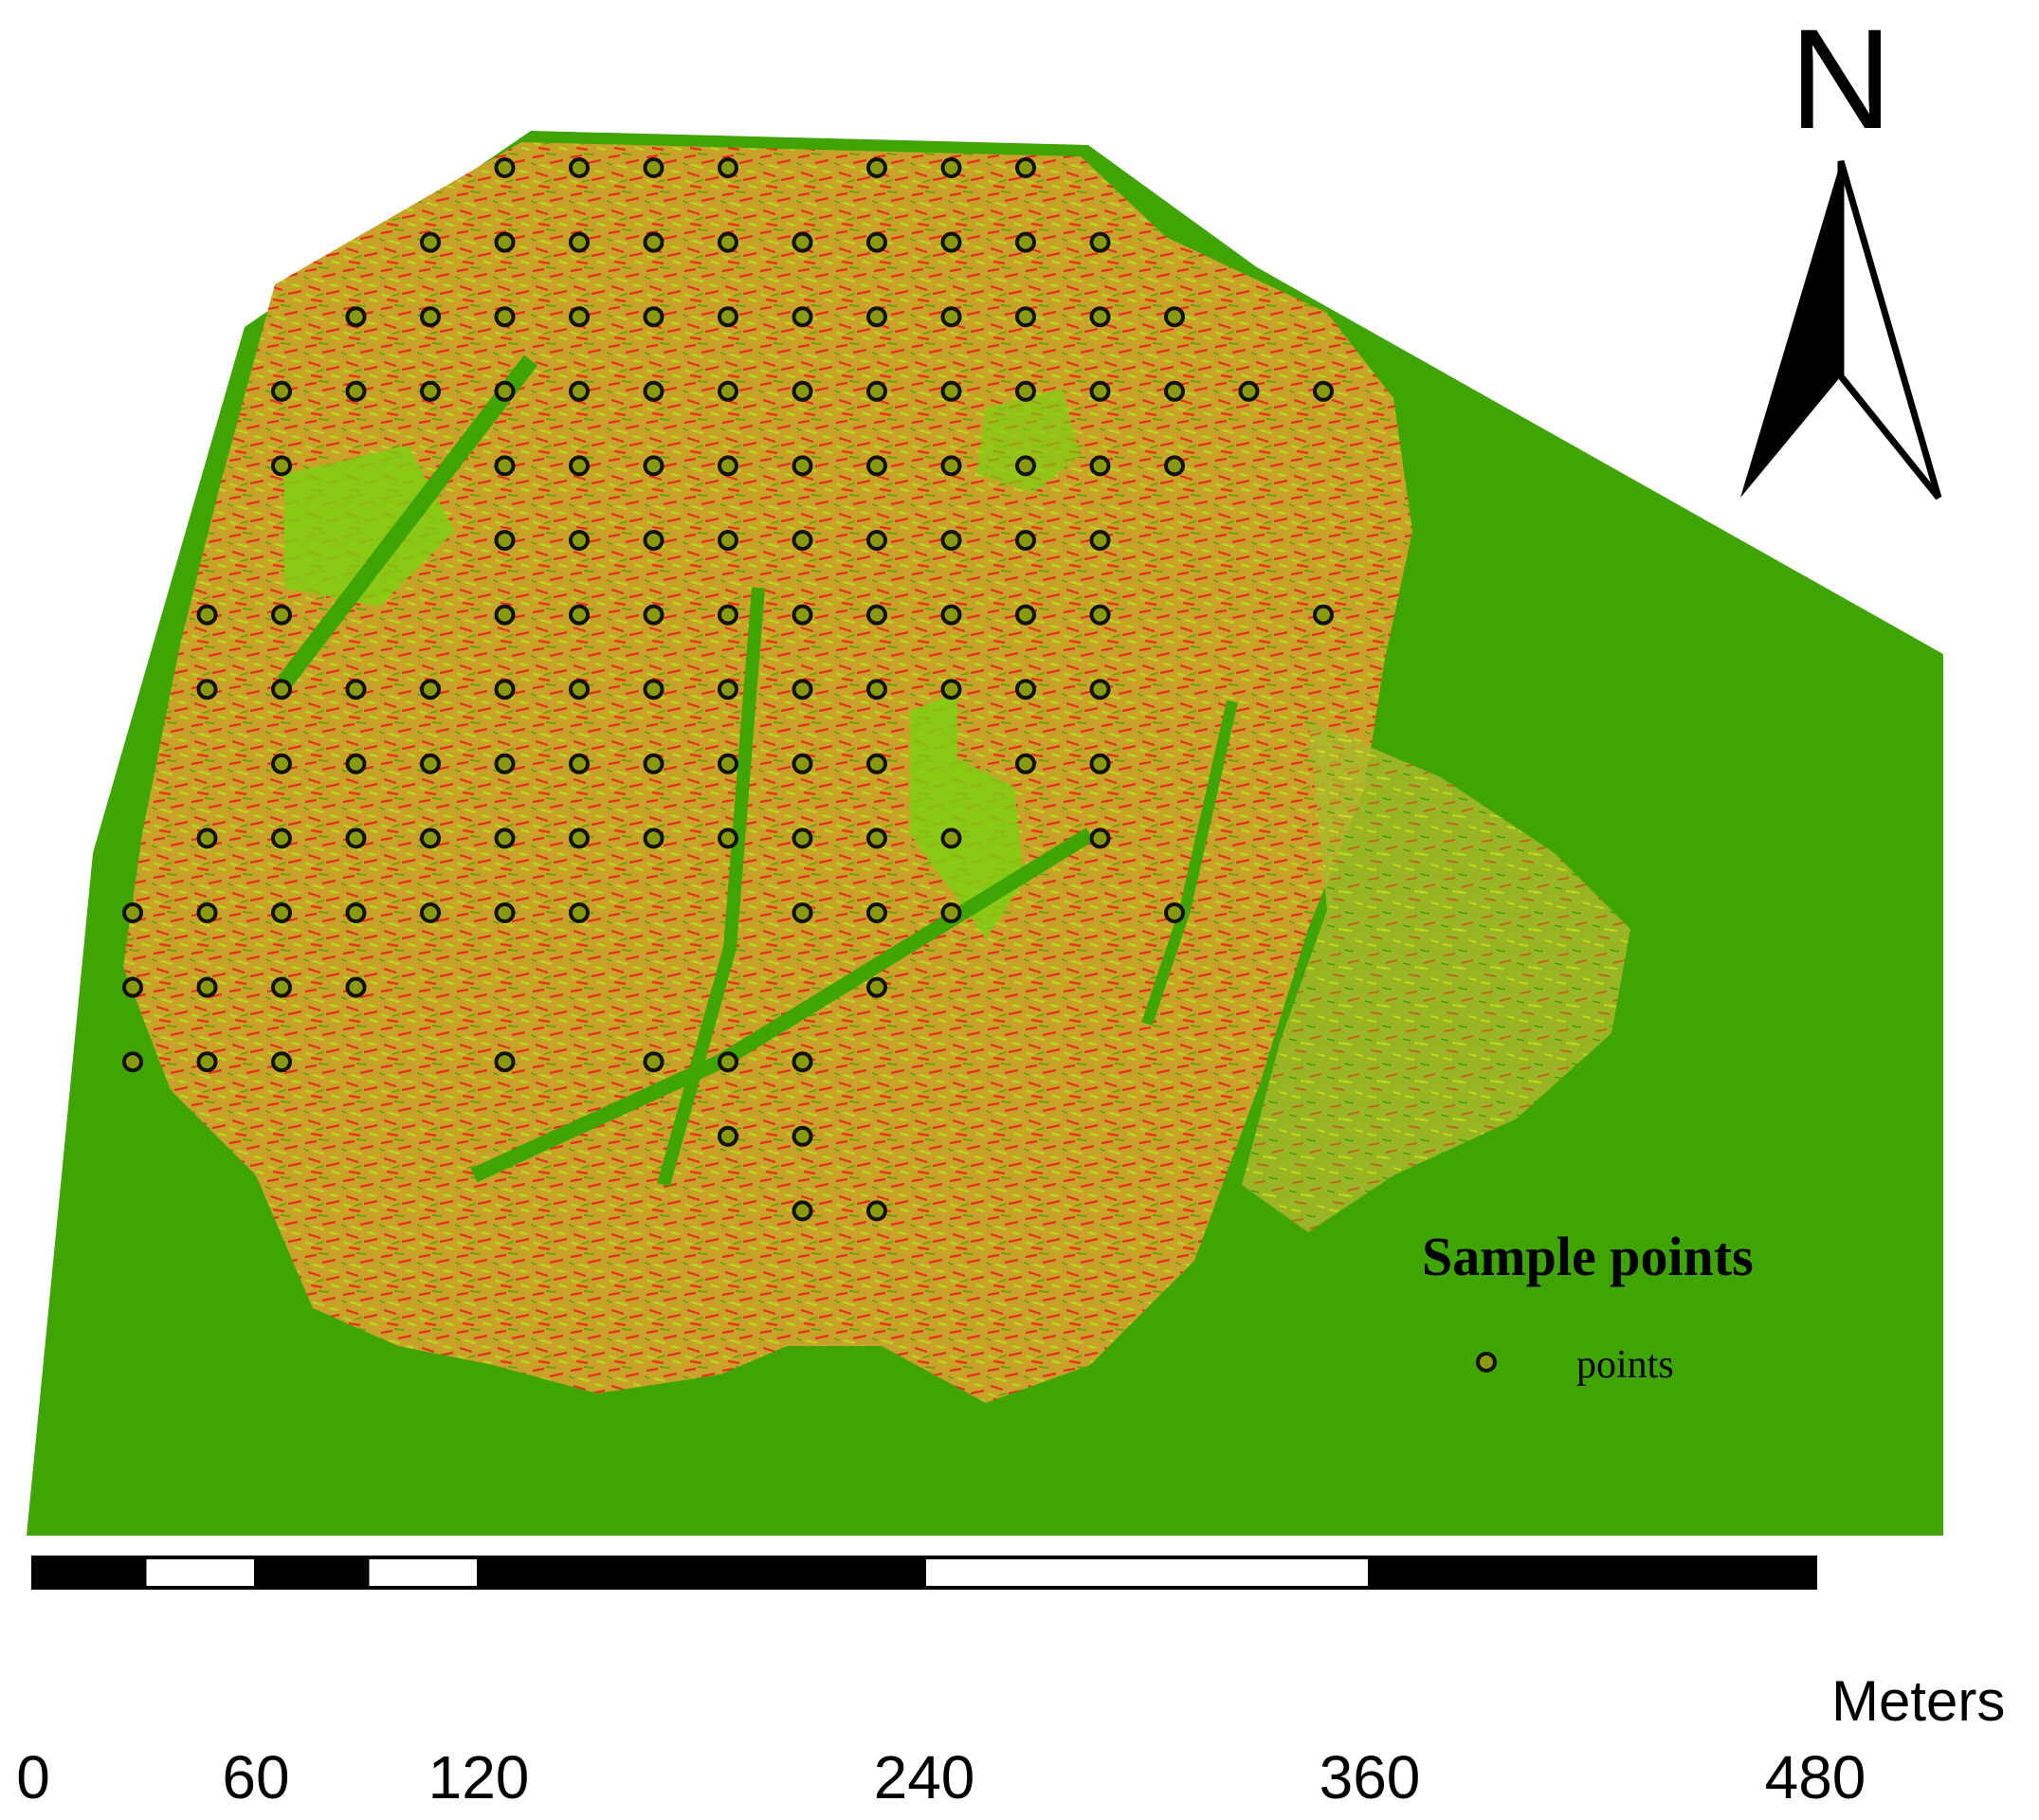 This screenshot has height=1820, width=2039. What do you see at coordinates (1010, 1683) in the screenshot?
I see `scale-bar: 0 60 120 240 360 480 Meters` at bounding box center [1010, 1683].